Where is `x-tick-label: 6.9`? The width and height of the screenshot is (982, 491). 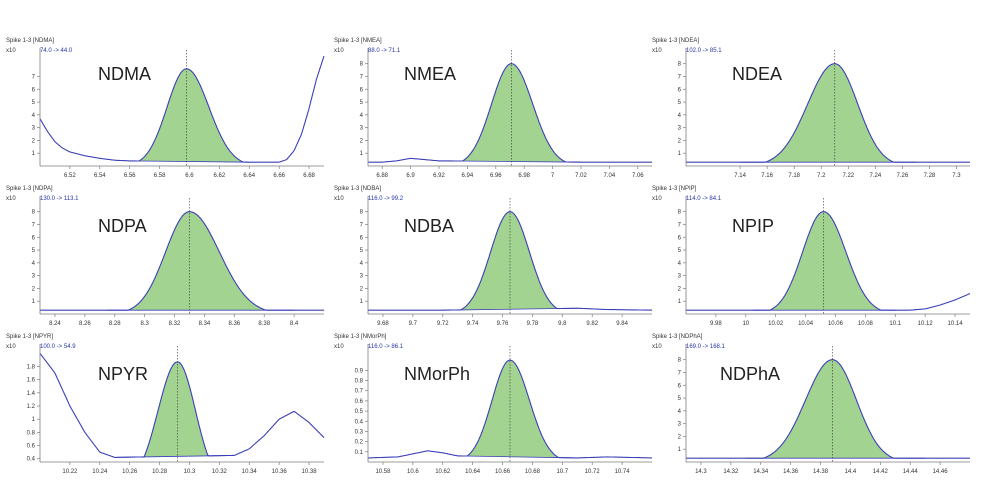 x-tick-label: 6.9 is located at coordinates (410, 176).